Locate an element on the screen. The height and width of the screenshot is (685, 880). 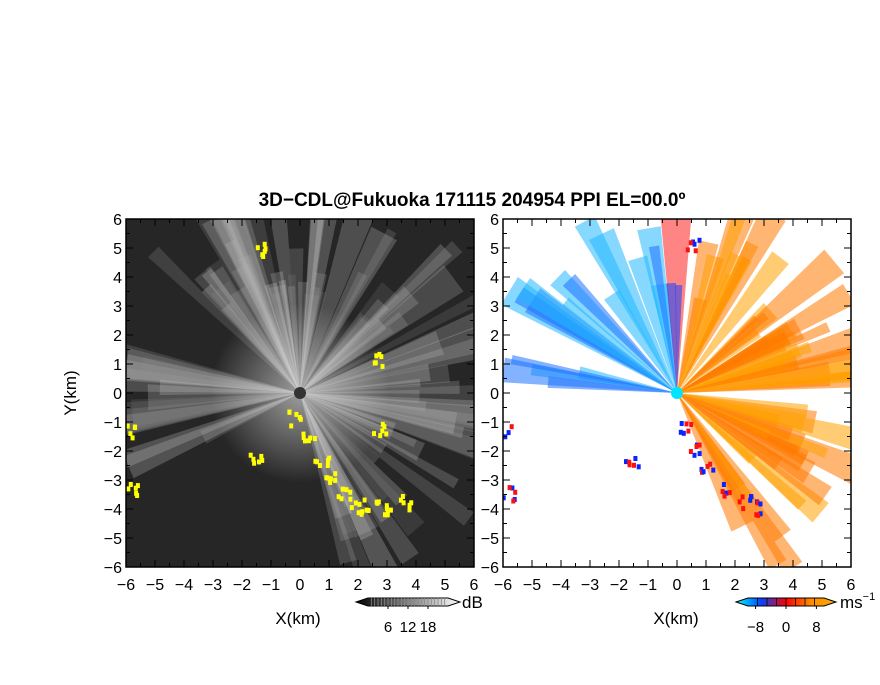
x-tick-label: −6 is located at coordinates (503, 585).